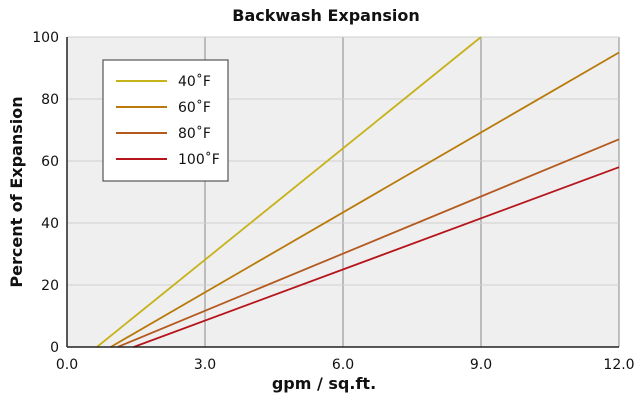 The width and height of the screenshot is (641, 403). What do you see at coordinates (481, 365) in the screenshot?
I see `x-tick-label-3: 9.0` at bounding box center [481, 365].